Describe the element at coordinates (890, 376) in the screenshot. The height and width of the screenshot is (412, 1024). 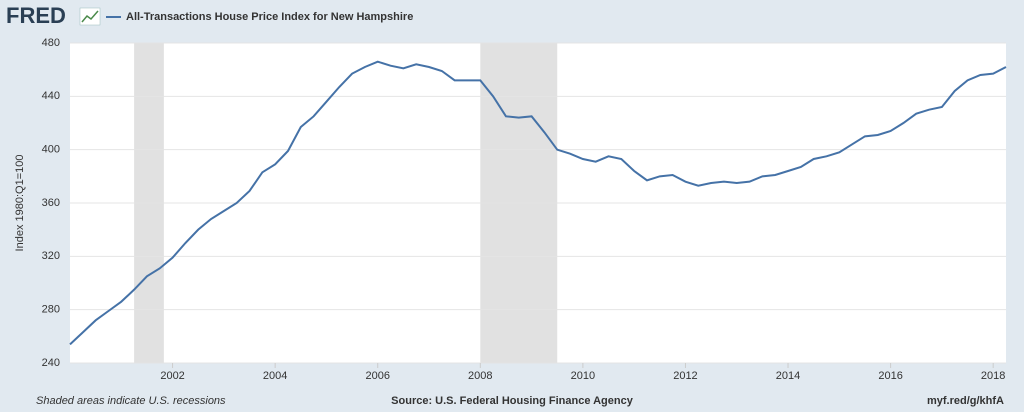
I see `x-tick-label: 2016` at that location.